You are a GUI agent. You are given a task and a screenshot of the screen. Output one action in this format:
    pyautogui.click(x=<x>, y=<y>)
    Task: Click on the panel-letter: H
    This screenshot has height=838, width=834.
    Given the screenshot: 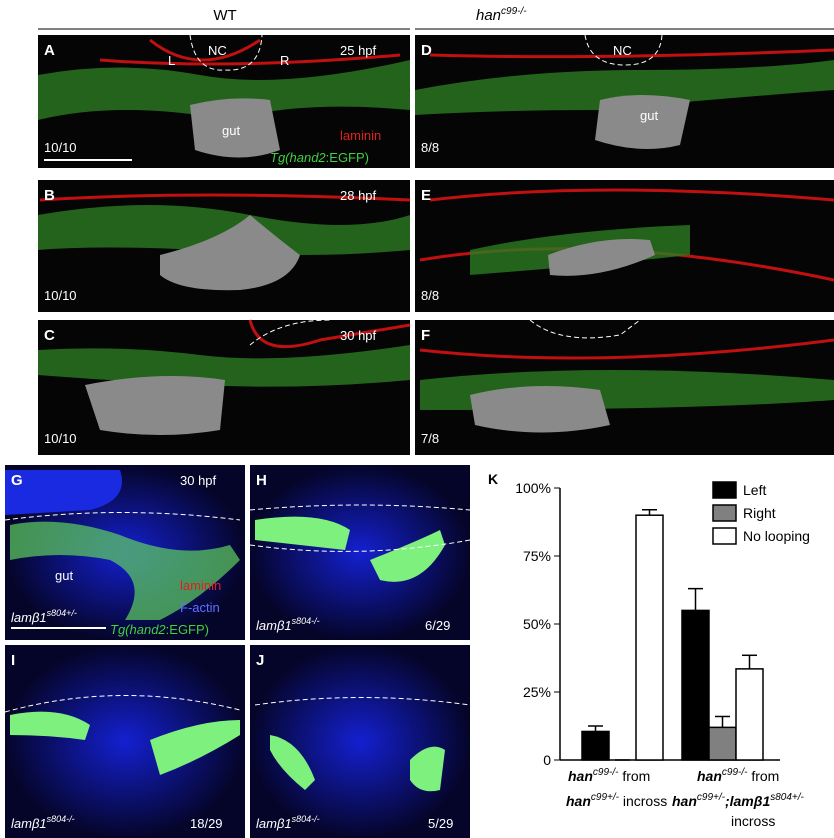 What is the action you would take?
    pyautogui.click(x=261, y=480)
    